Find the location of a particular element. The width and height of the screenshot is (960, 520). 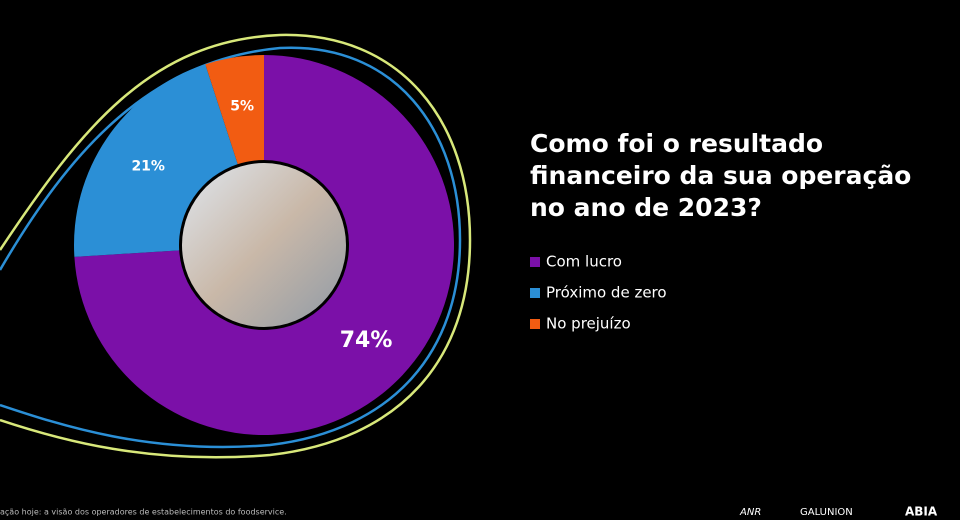

logo: ABIA is located at coordinates (921, 512).